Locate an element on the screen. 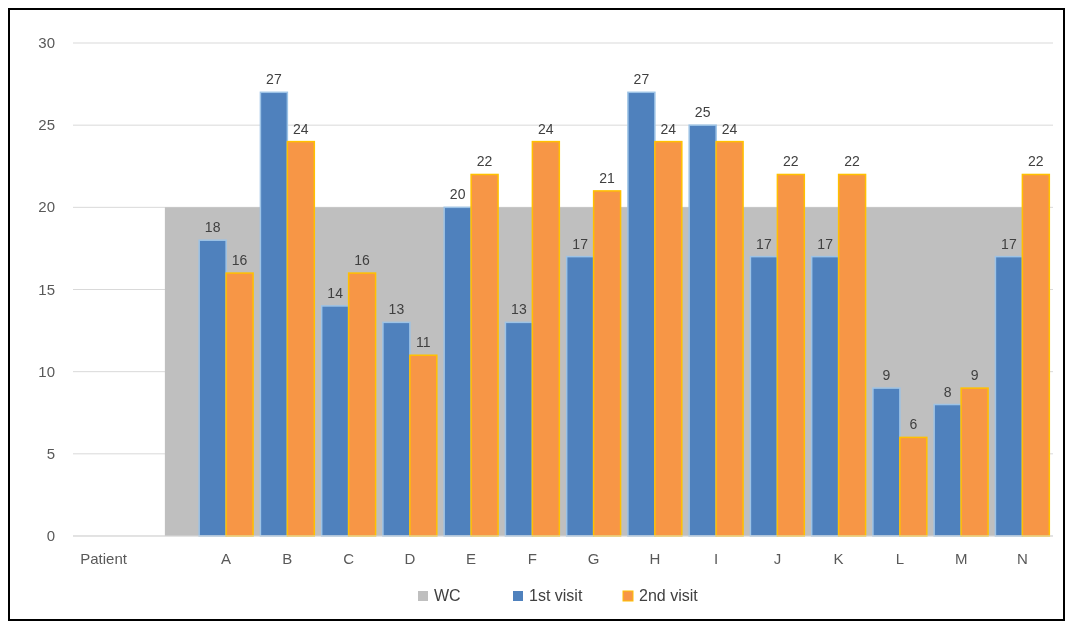  x-tick-label: J is located at coordinates (777, 558).